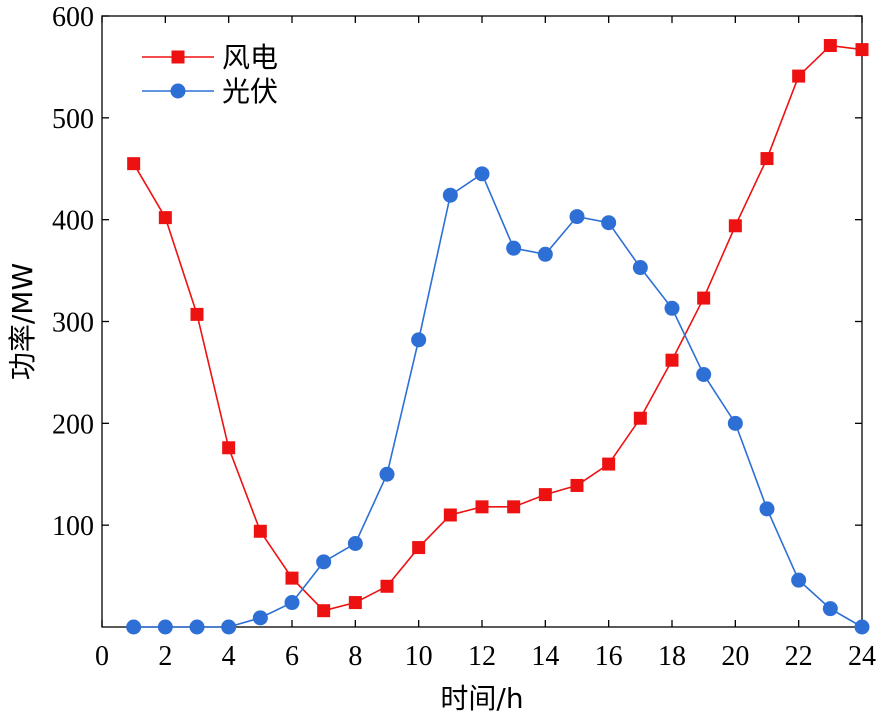  Describe the element at coordinates (419, 656) in the screenshot. I see `x-tick-label: 10` at that location.